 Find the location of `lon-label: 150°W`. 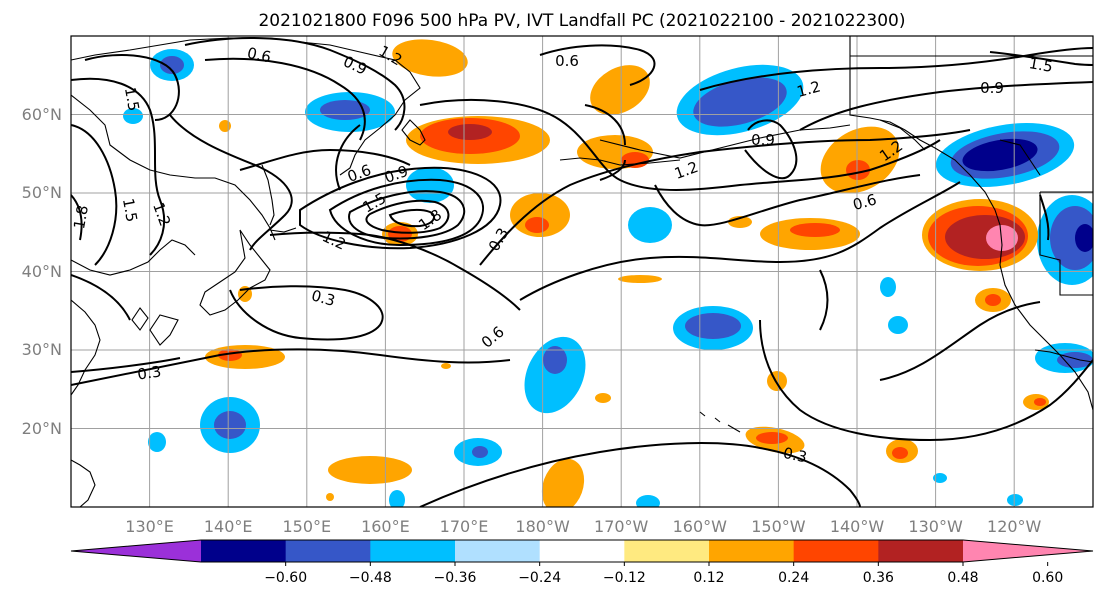

lon-label: 150°W is located at coordinates (778, 526).